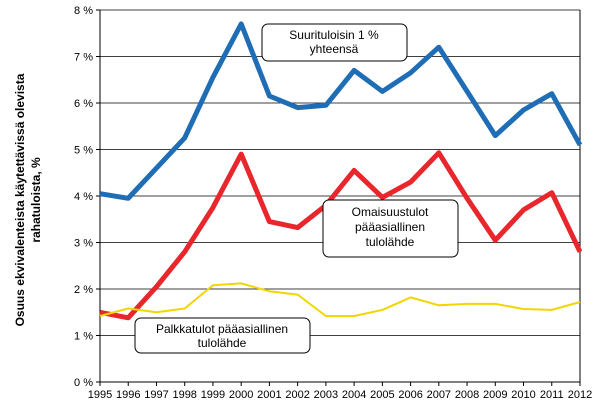  Describe the element at coordinates (100, 395) in the screenshot. I see `x-tick-label: 1995` at that location.